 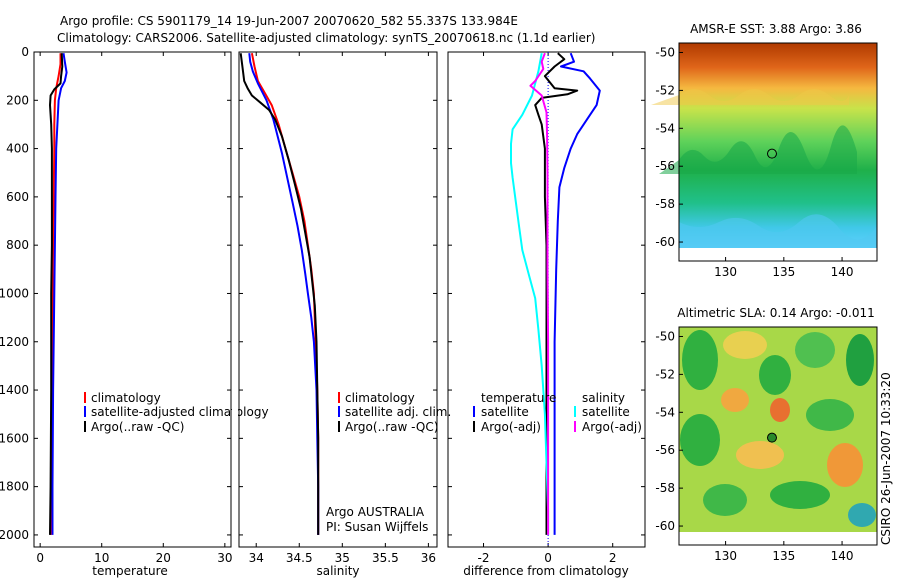 I want to click on series-line-temperature-satellite, so click(x=577, y=293).